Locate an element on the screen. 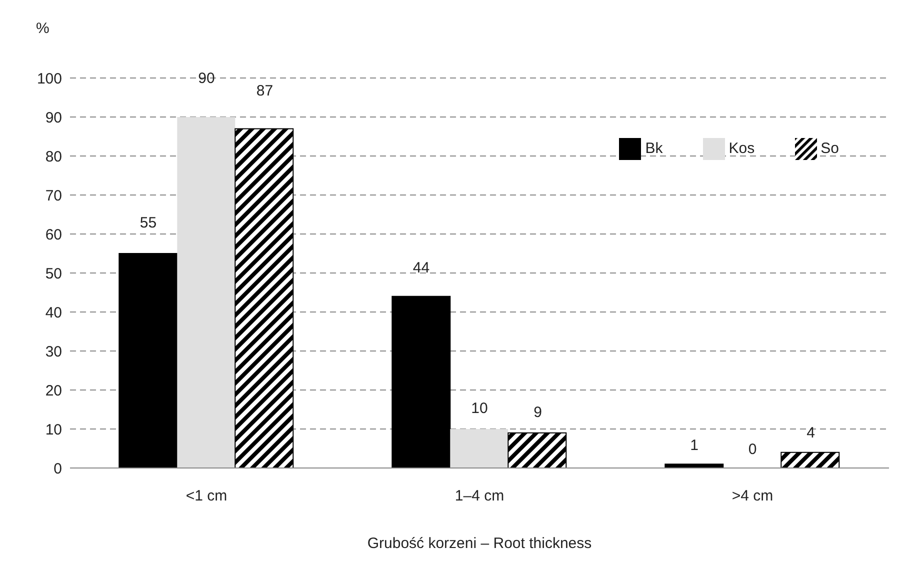  data-label: 0 is located at coordinates (752, 449).